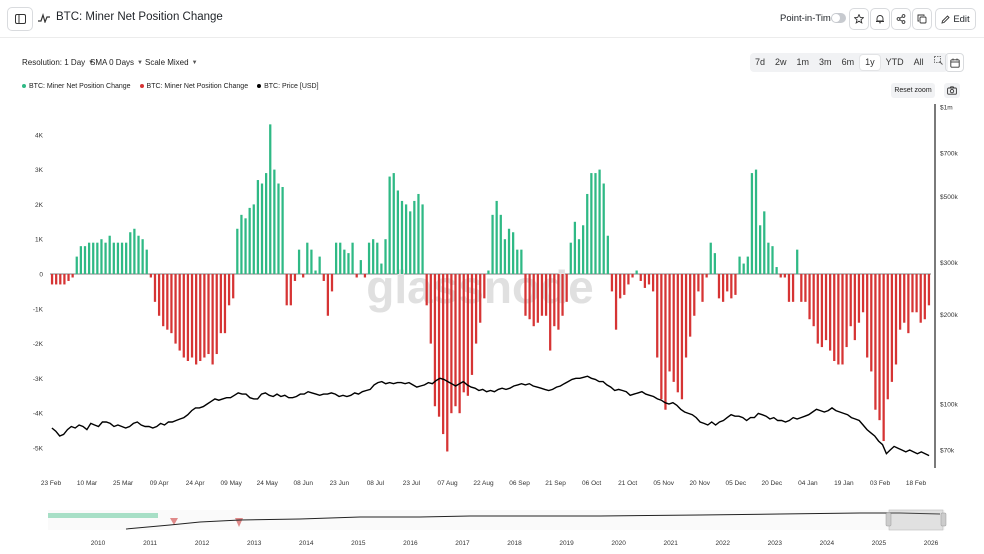  Describe the element at coordinates (838, 18) in the screenshot. I see `point-in-time-toggle` at that location.